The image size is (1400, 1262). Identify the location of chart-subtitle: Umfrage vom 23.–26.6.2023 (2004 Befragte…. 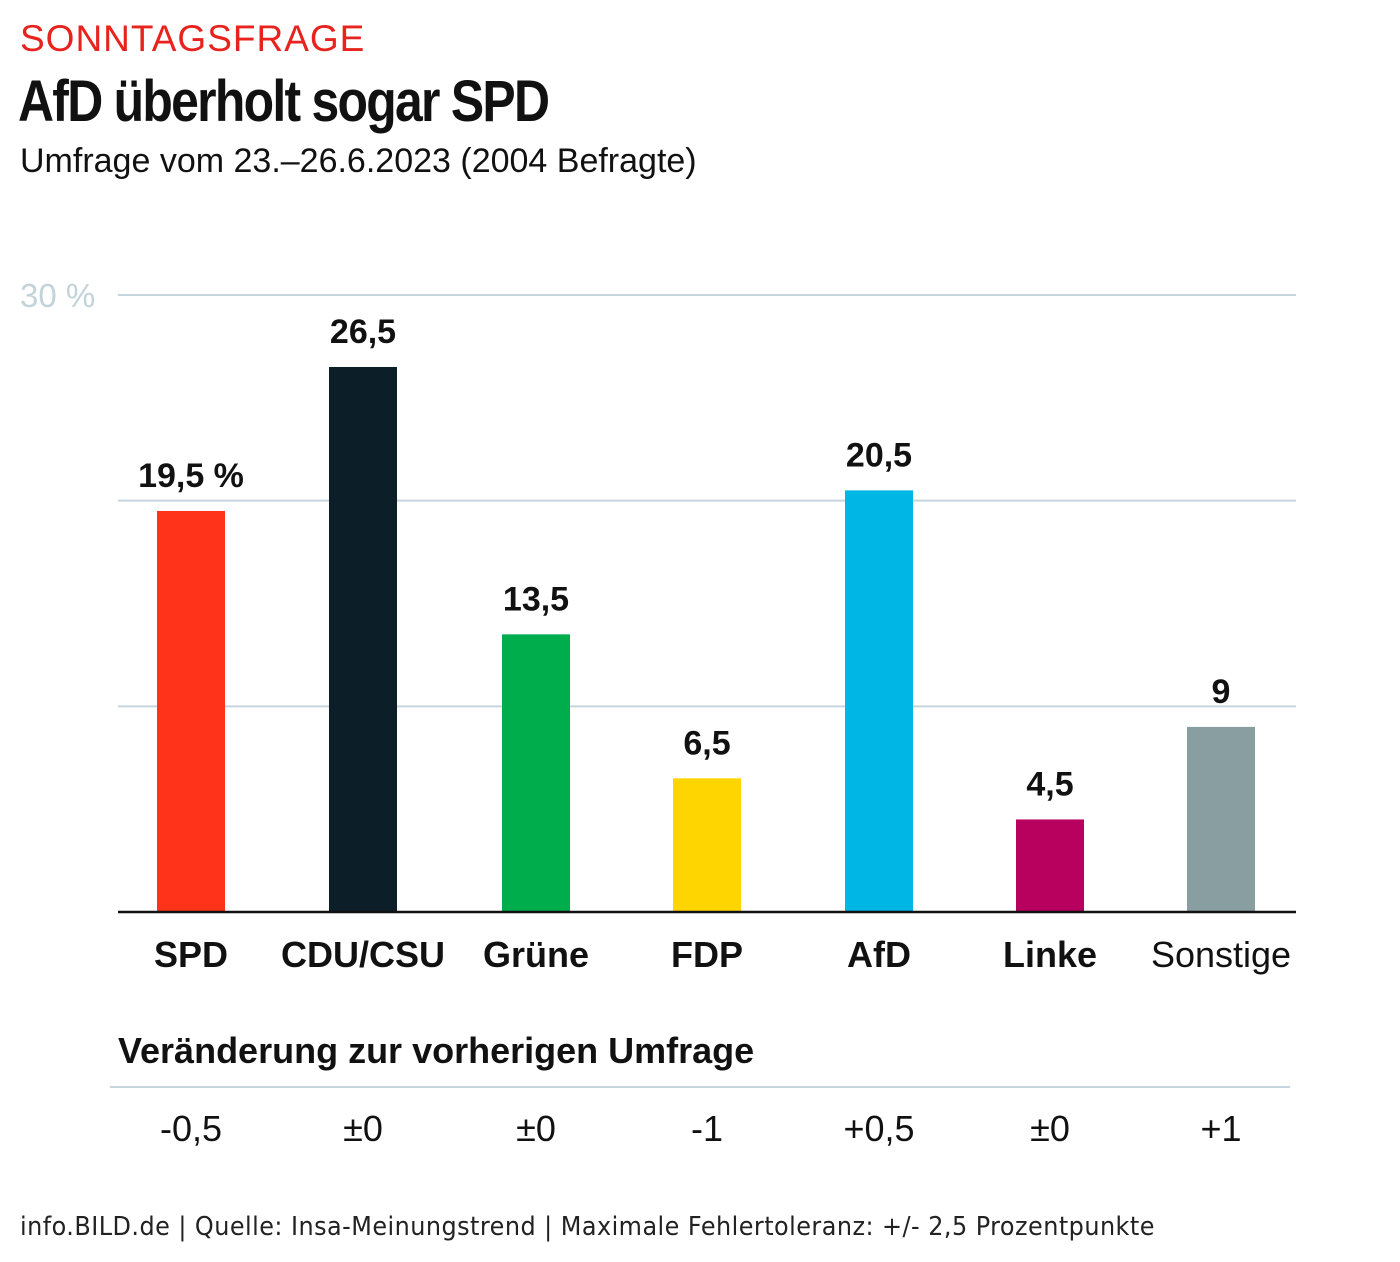
(358, 161).